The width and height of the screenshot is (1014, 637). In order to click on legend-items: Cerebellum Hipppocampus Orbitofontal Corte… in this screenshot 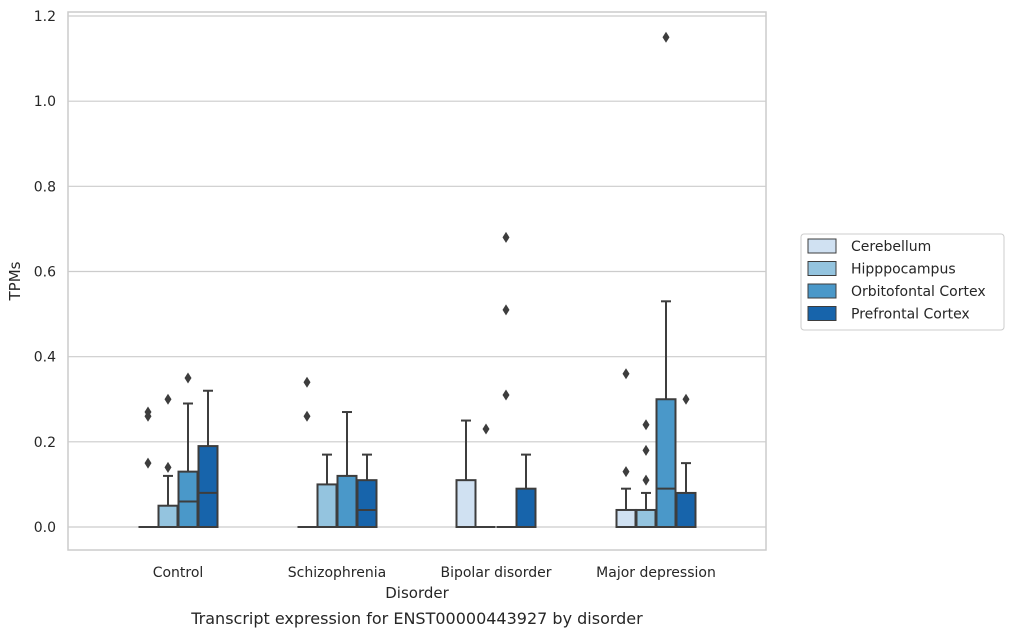, I will do `click(896, 280)`.